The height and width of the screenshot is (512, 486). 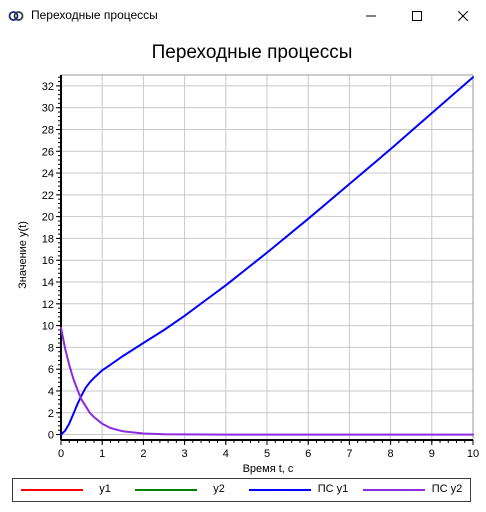 I want to click on y-tick-label: 26, so click(x=48, y=152).